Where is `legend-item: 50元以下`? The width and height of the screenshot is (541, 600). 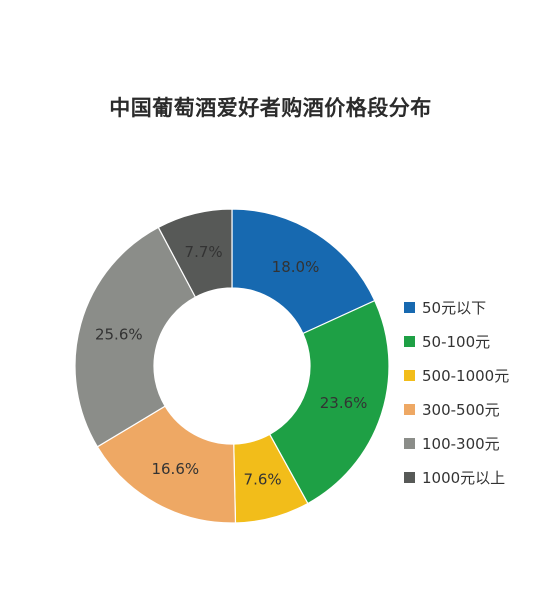
legend-item: 50元以下 is located at coordinates (456, 307).